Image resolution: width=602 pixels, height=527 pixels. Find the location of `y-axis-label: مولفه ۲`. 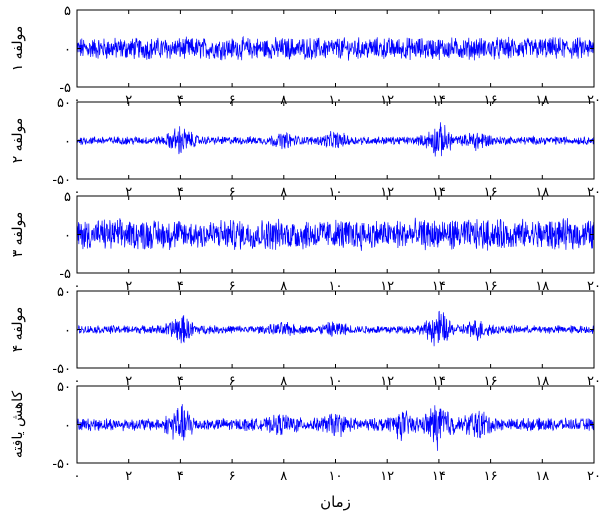

y-axis-label: مولفه ۲ is located at coordinates (18, 141).